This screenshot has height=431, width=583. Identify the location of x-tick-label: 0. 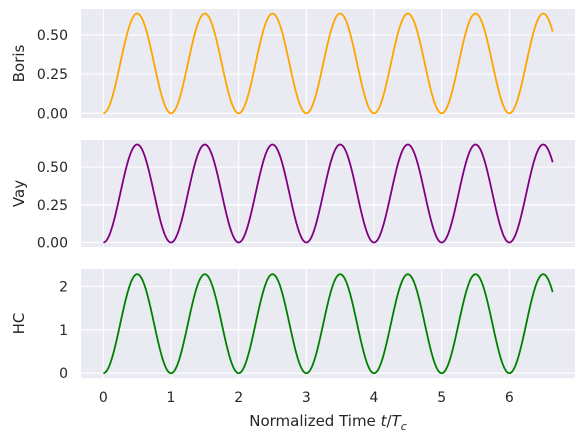
(103, 398).